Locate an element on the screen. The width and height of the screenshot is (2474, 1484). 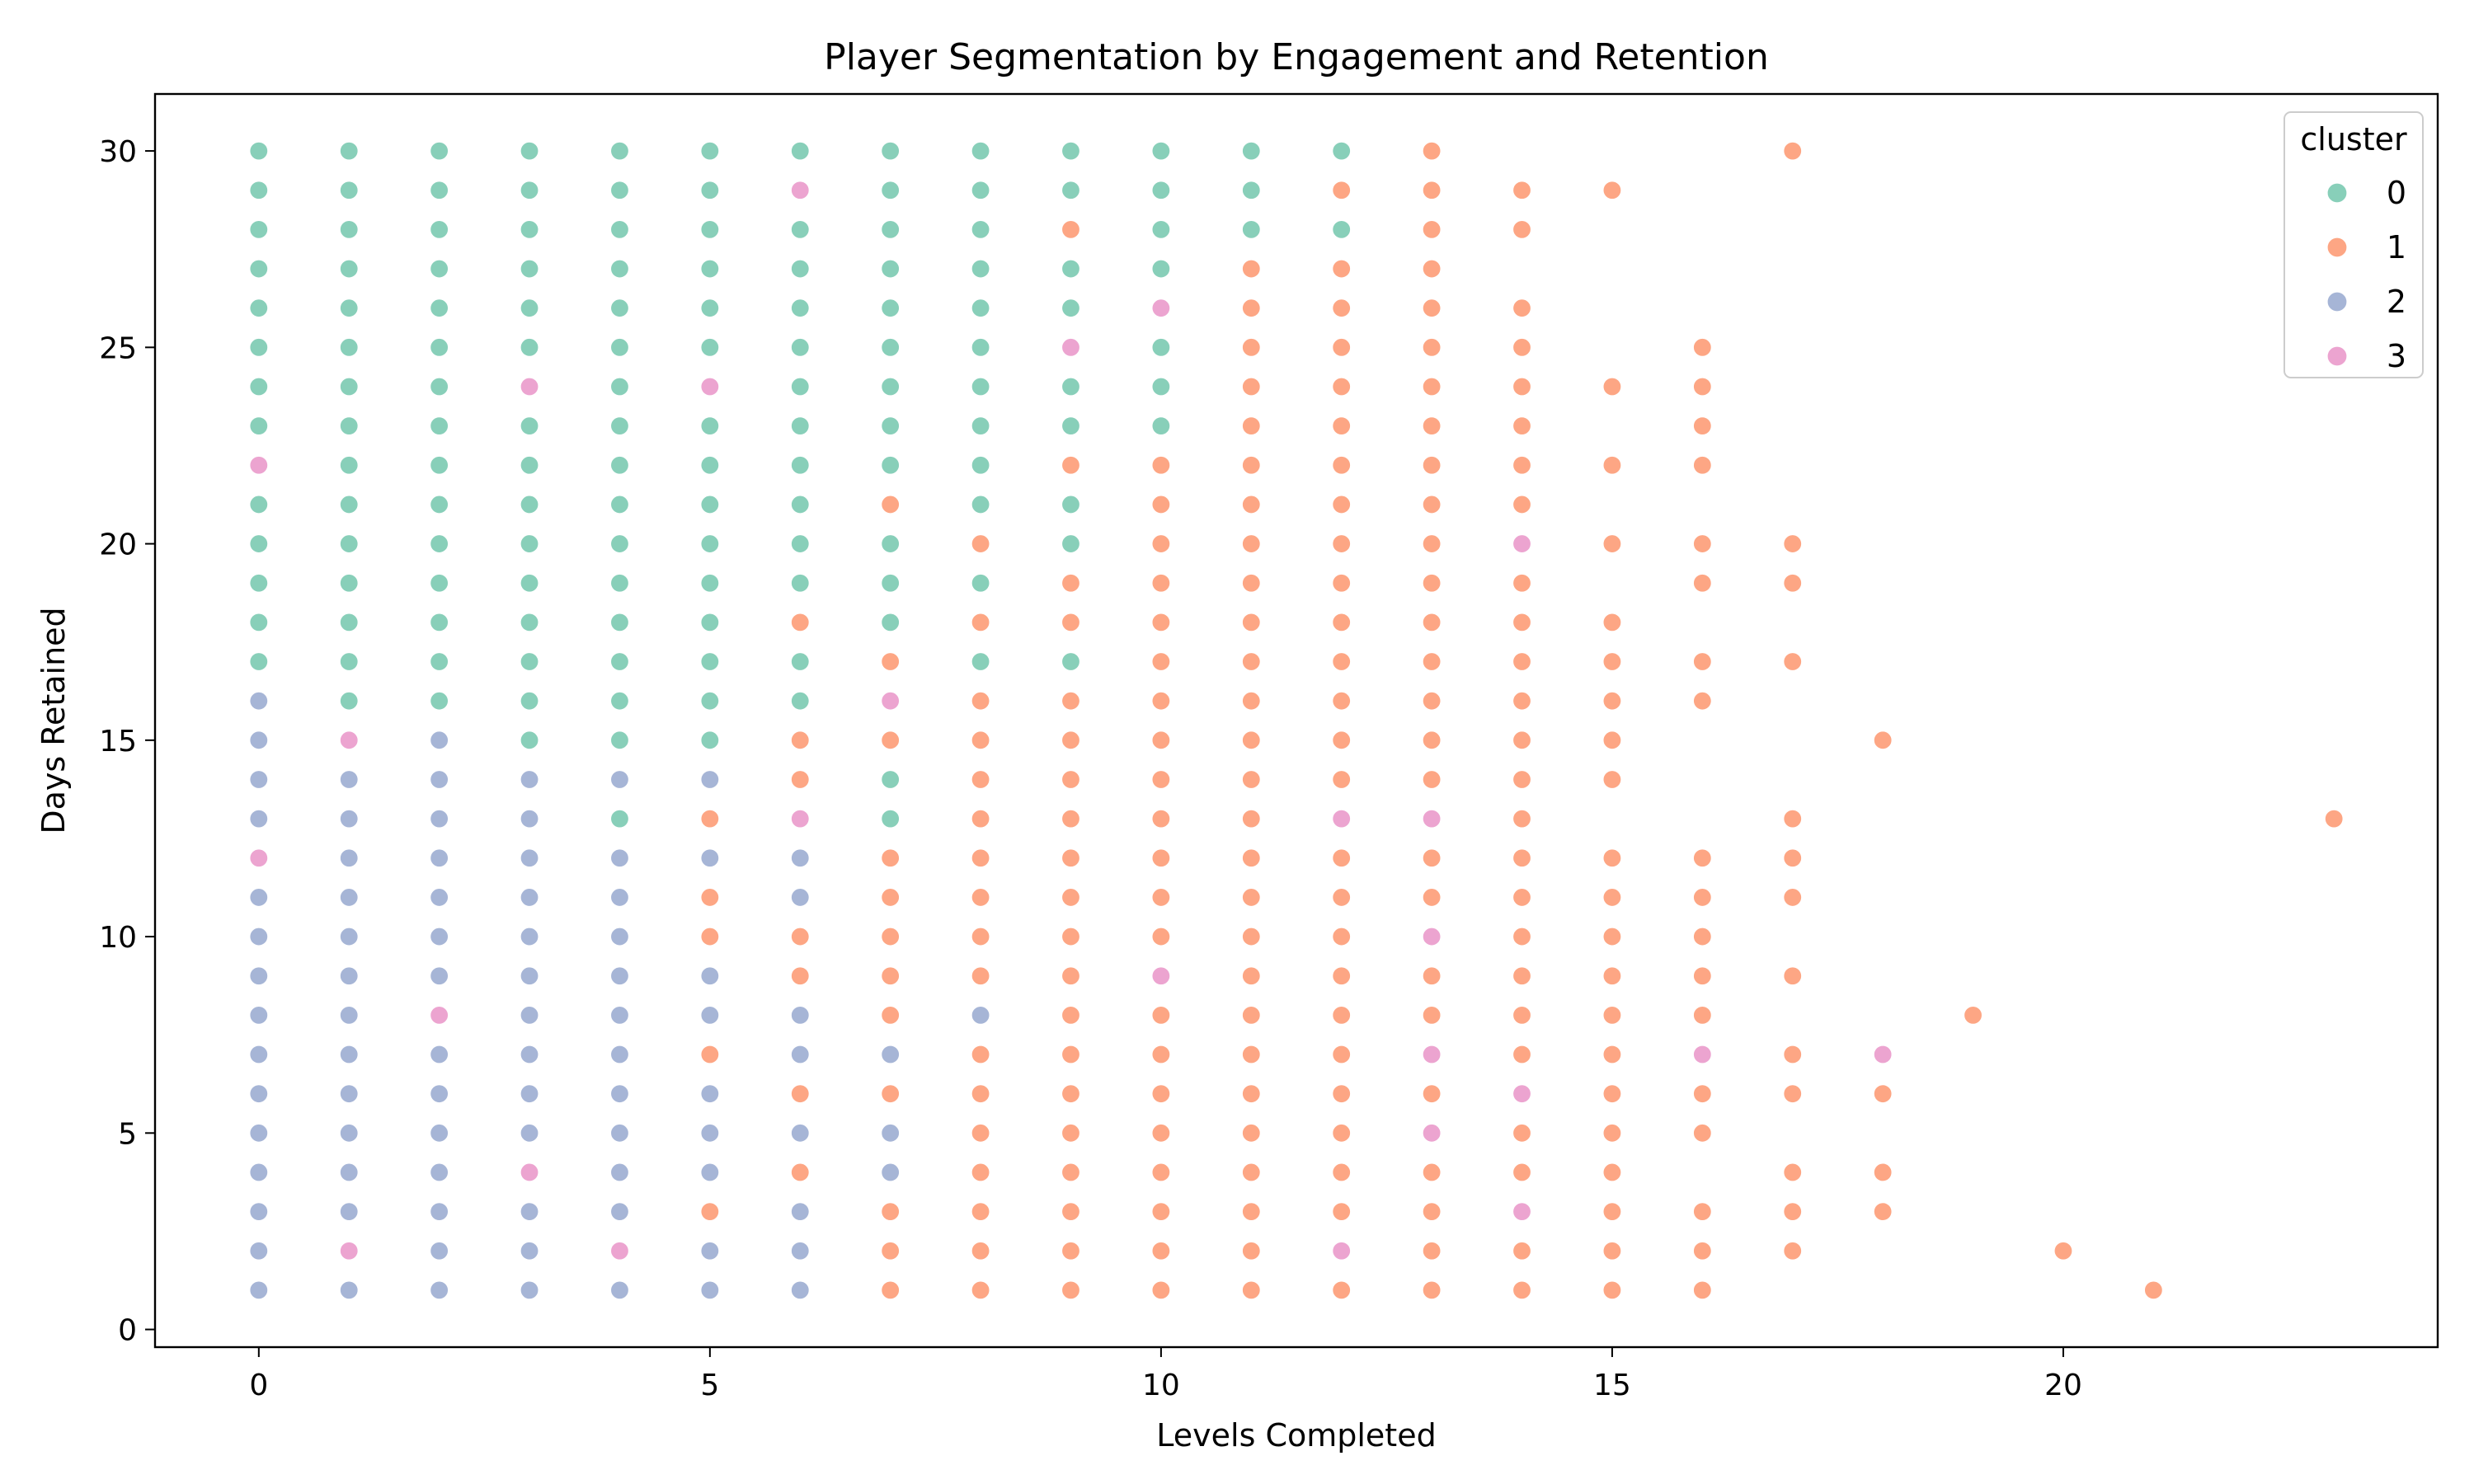
legend-items: 0 1 2 3 is located at coordinates (2366, 274).